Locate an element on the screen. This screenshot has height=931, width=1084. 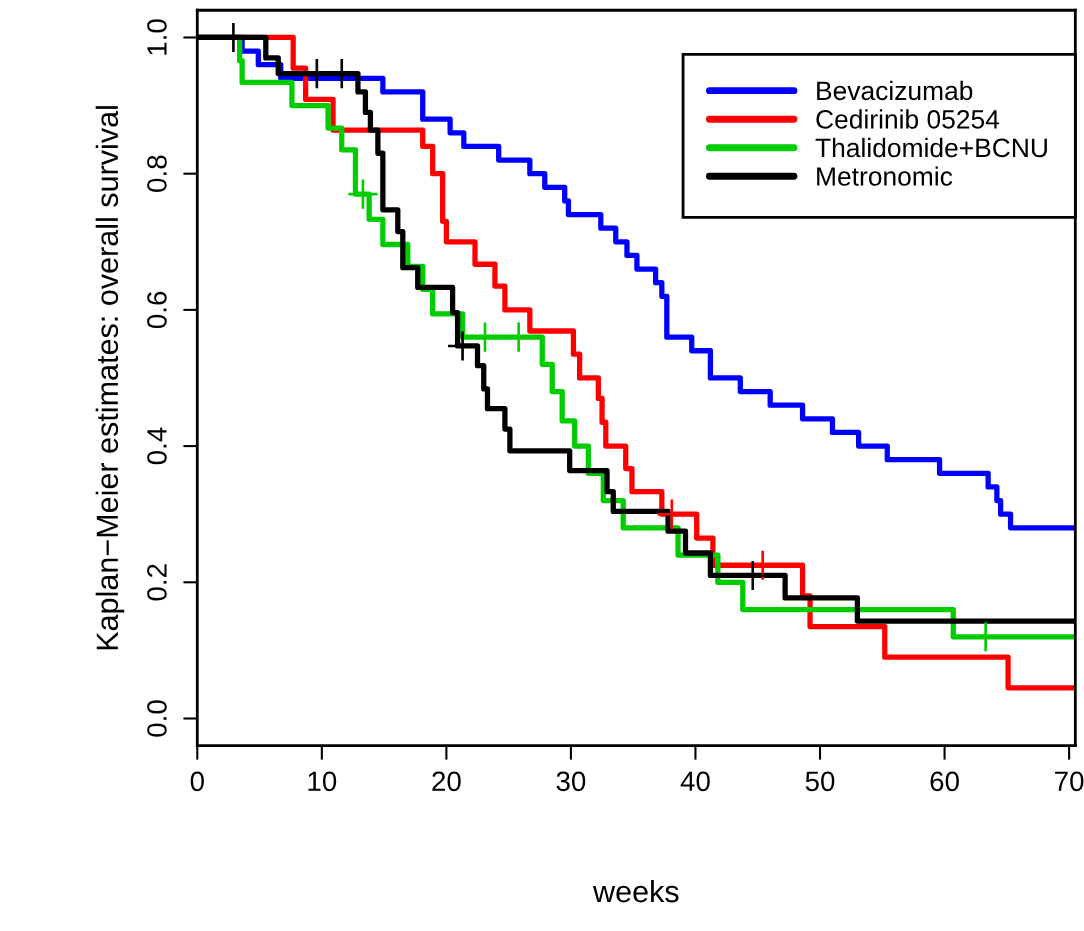
y-tick-label: 0.2 is located at coordinates (157, 582).